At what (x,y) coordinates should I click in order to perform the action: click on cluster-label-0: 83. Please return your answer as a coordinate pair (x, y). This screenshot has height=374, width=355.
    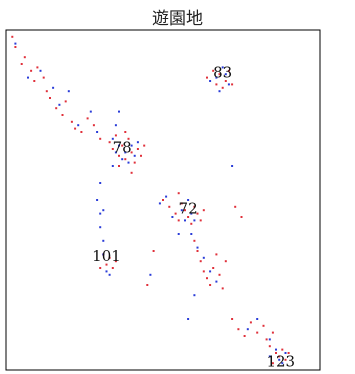
    Looking at the image, I should click on (222, 73).